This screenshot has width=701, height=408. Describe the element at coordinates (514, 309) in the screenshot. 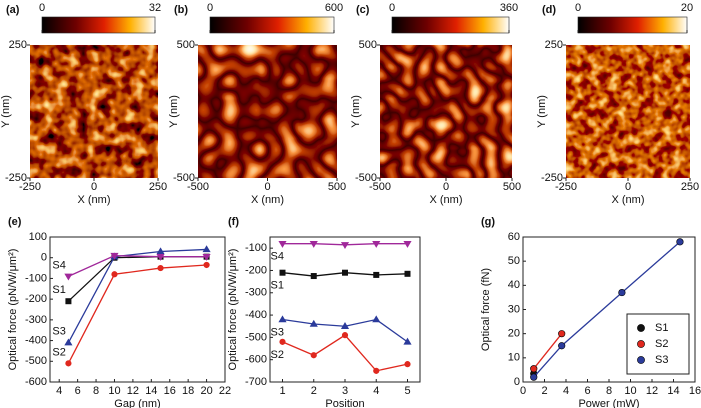

I see `y-tick-label: 30` at that location.